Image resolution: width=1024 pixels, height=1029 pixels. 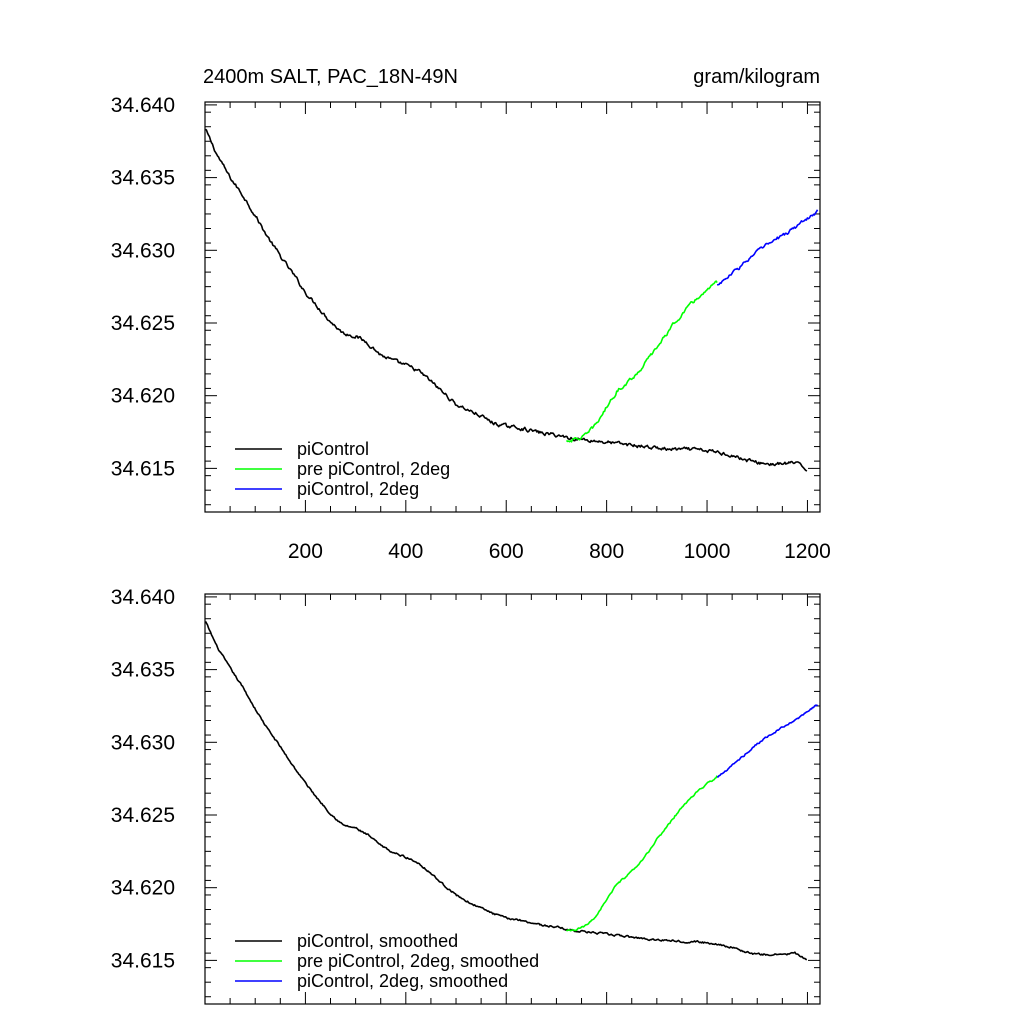 What do you see at coordinates (606, 551) in the screenshot?
I see `x-tick-label: 800` at bounding box center [606, 551].